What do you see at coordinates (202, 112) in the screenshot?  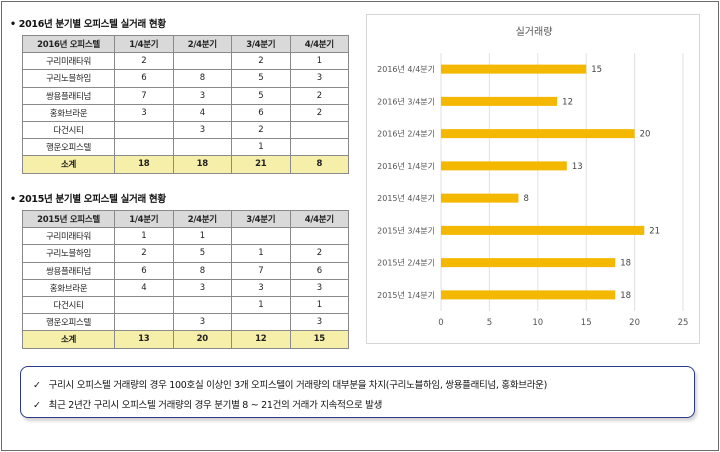 I see `table-cell: 4` at bounding box center [202, 112].